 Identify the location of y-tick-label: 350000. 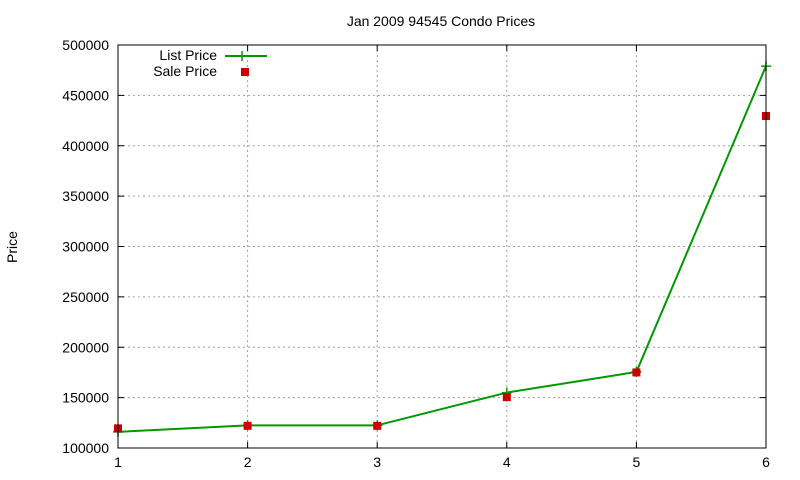
(85, 196).